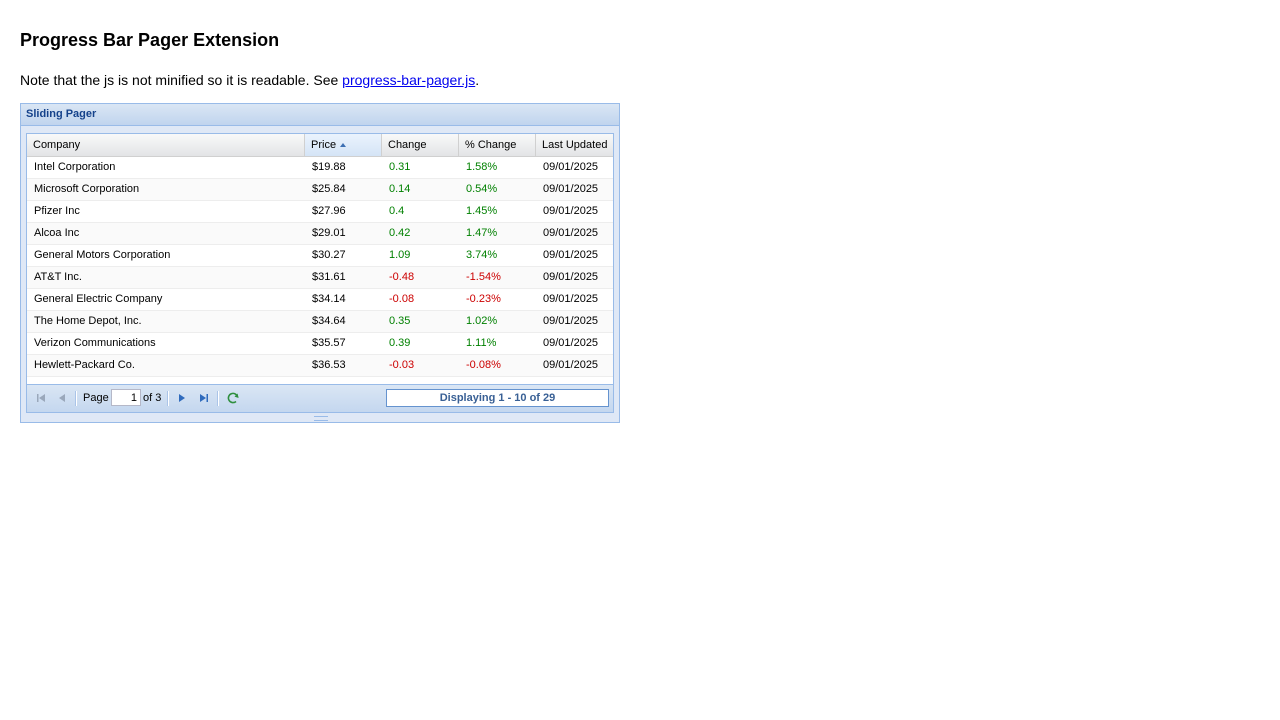 The height and width of the screenshot is (720, 1280). I want to click on cell-pct-change: 3.74%, so click(482, 255).